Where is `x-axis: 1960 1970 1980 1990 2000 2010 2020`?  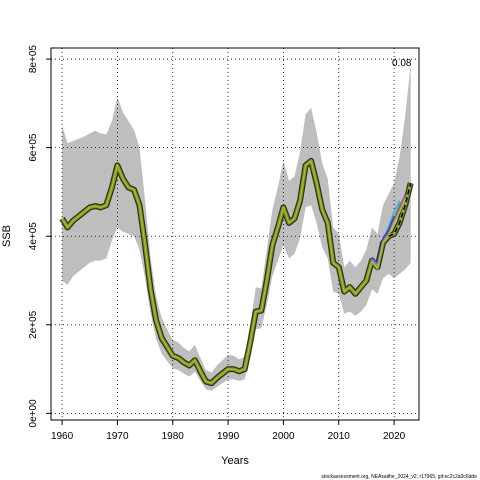 x-axis: 1960 1970 1980 1990 2000 2010 2020 is located at coordinates (228, 431).